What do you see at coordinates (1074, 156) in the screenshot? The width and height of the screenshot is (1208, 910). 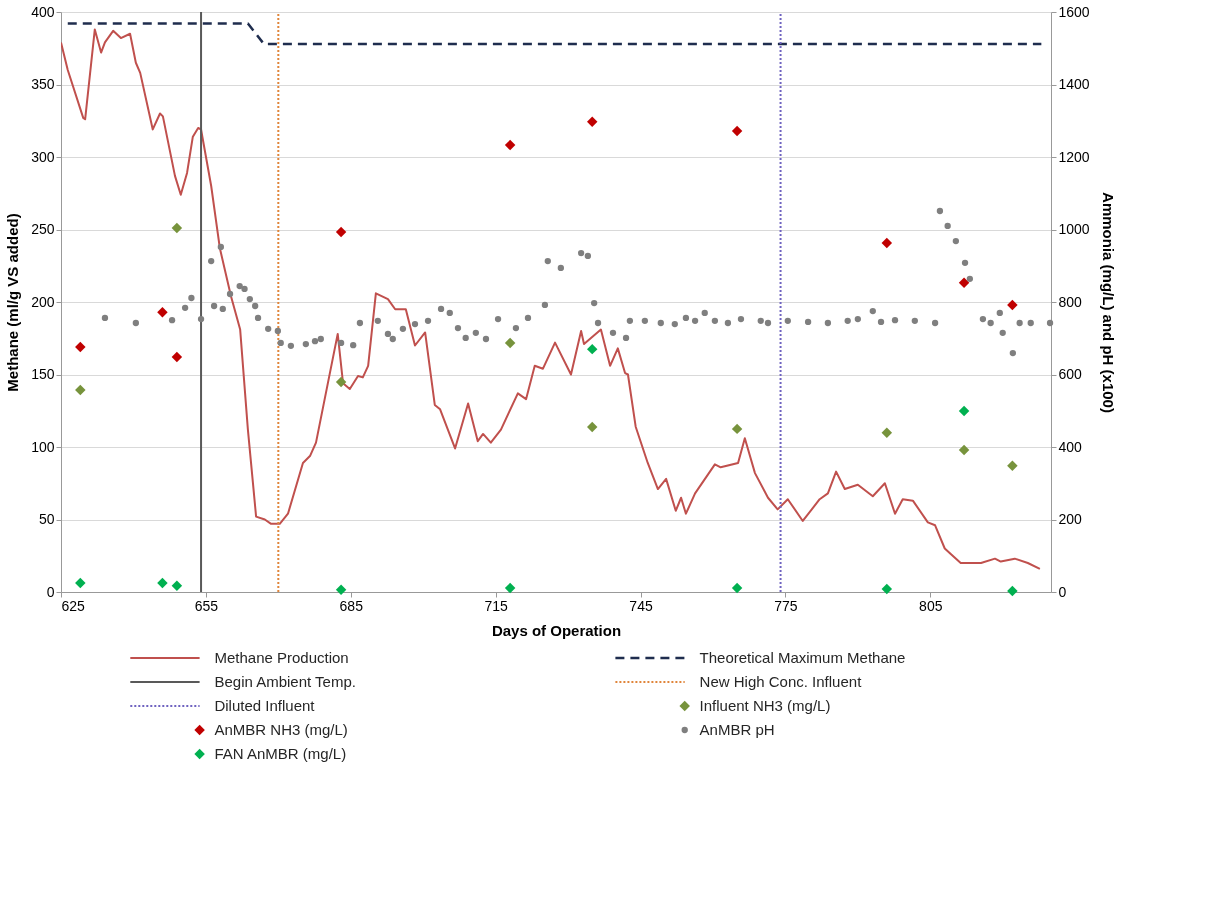 I see `y2-tick-label: 1200` at bounding box center [1074, 156].